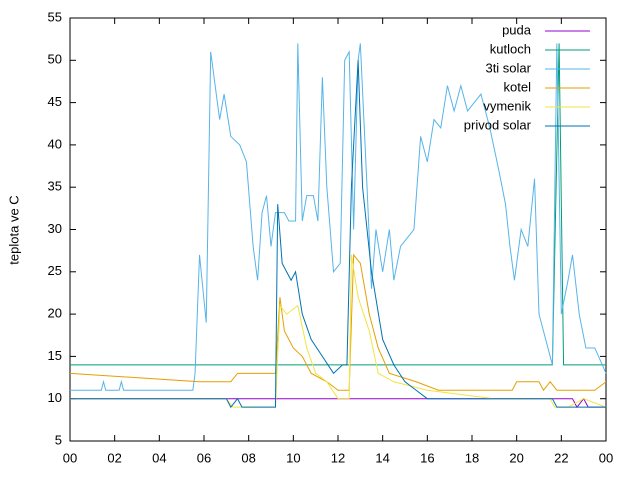 The width and height of the screenshot is (640, 480). What do you see at coordinates (55, 397) in the screenshot?
I see `y-tick-label: 10` at bounding box center [55, 397].